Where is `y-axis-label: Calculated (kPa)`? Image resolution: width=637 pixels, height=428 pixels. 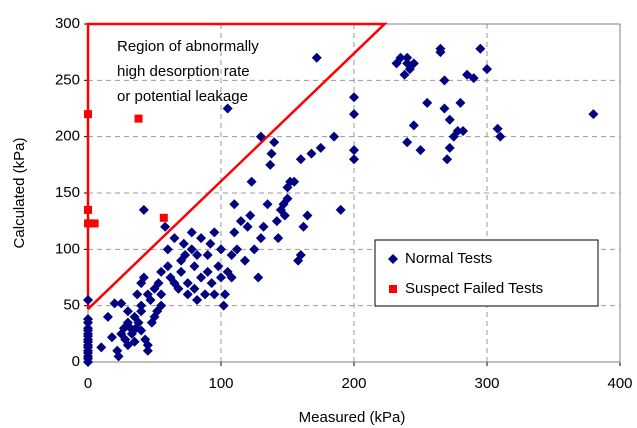 y-axis-label: Calculated (kPa) is located at coordinates (19, 193).